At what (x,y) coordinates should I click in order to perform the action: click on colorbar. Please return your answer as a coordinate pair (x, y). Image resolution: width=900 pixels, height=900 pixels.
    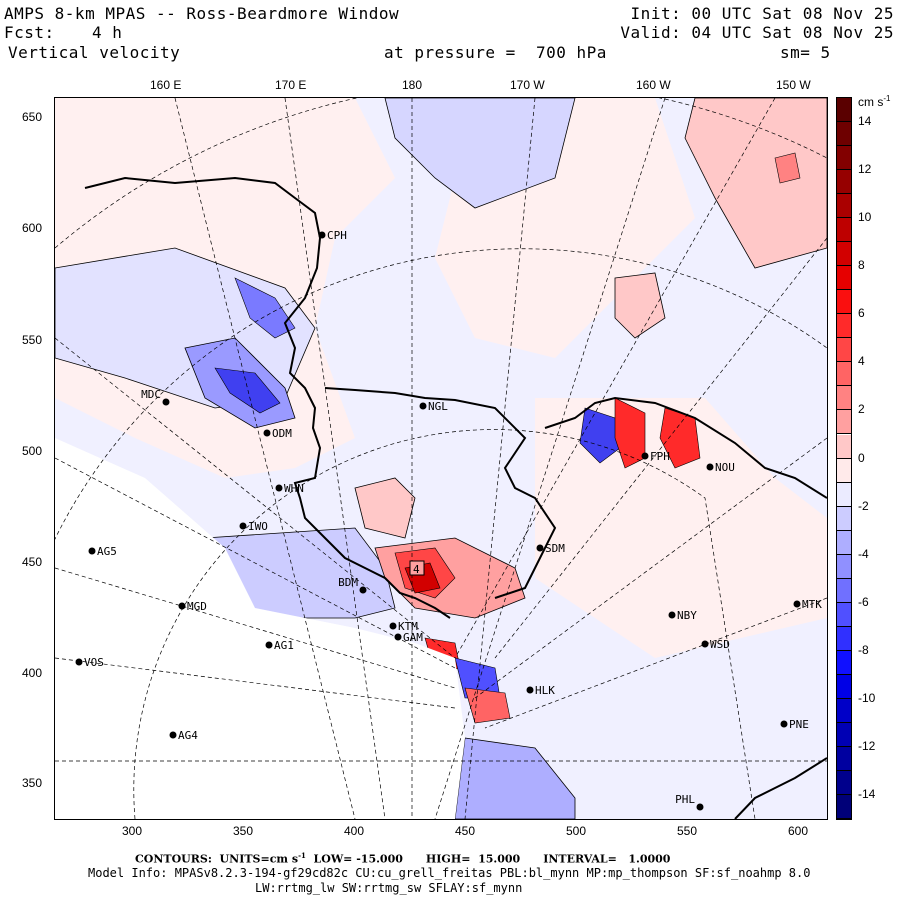
    Looking at the image, I should click on (844, 458).